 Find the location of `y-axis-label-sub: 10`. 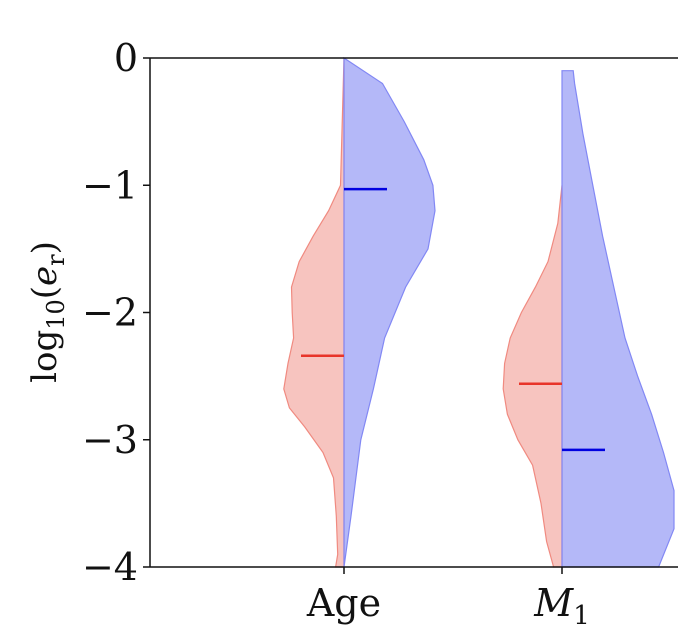

y-axis-label-sub: 10 is located at coordinates (56, 314).